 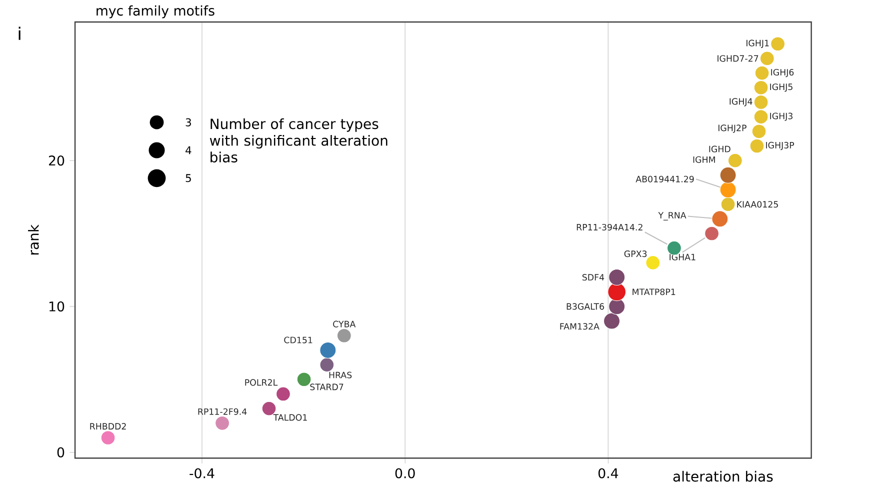 I want to click on x-tick-label: 0.0, so click(x=405, y=473).